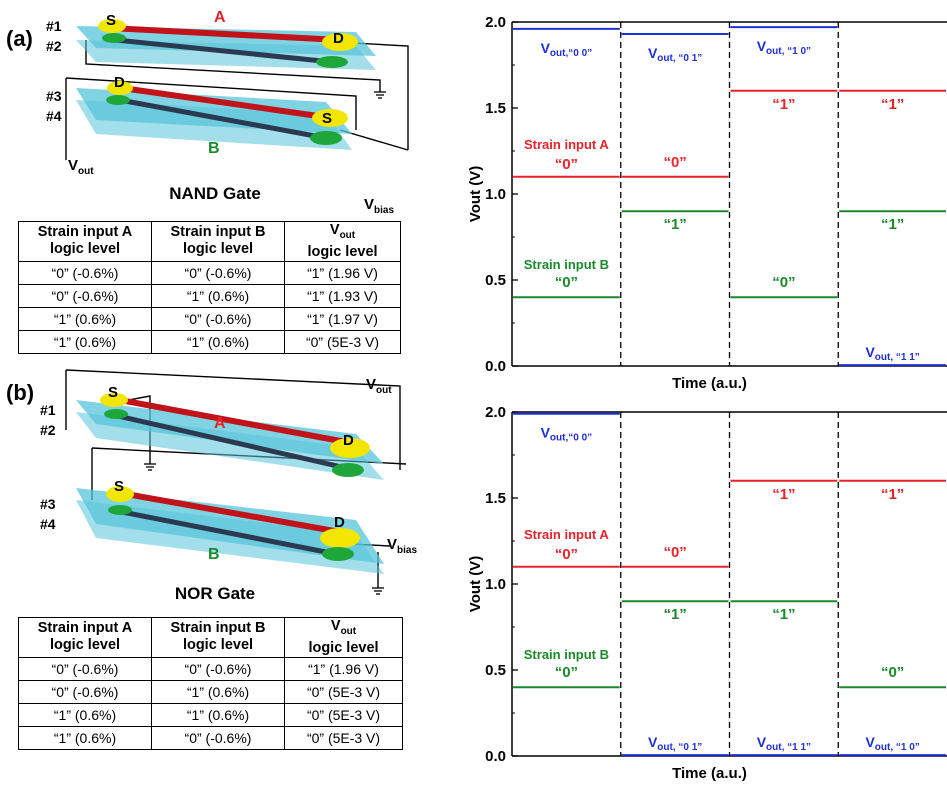 The image size is (947, 787). What do you see at coordinates (114, 38) in the screenshot?
I see `electrode-s-bottom` at bounding box center [114, 38].